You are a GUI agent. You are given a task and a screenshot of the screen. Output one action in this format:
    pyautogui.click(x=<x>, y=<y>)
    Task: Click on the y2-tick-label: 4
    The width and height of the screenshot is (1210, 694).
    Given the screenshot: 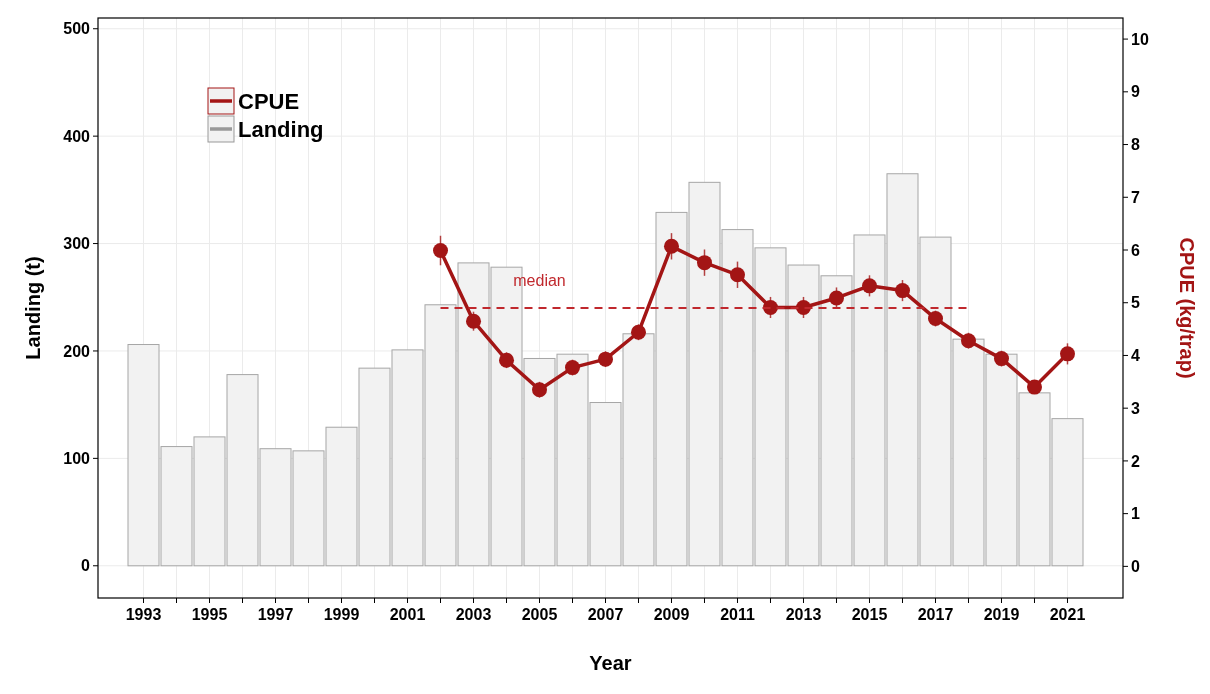 What is the action you would take?
    pyautogui.click(x=1135, y=356)
    